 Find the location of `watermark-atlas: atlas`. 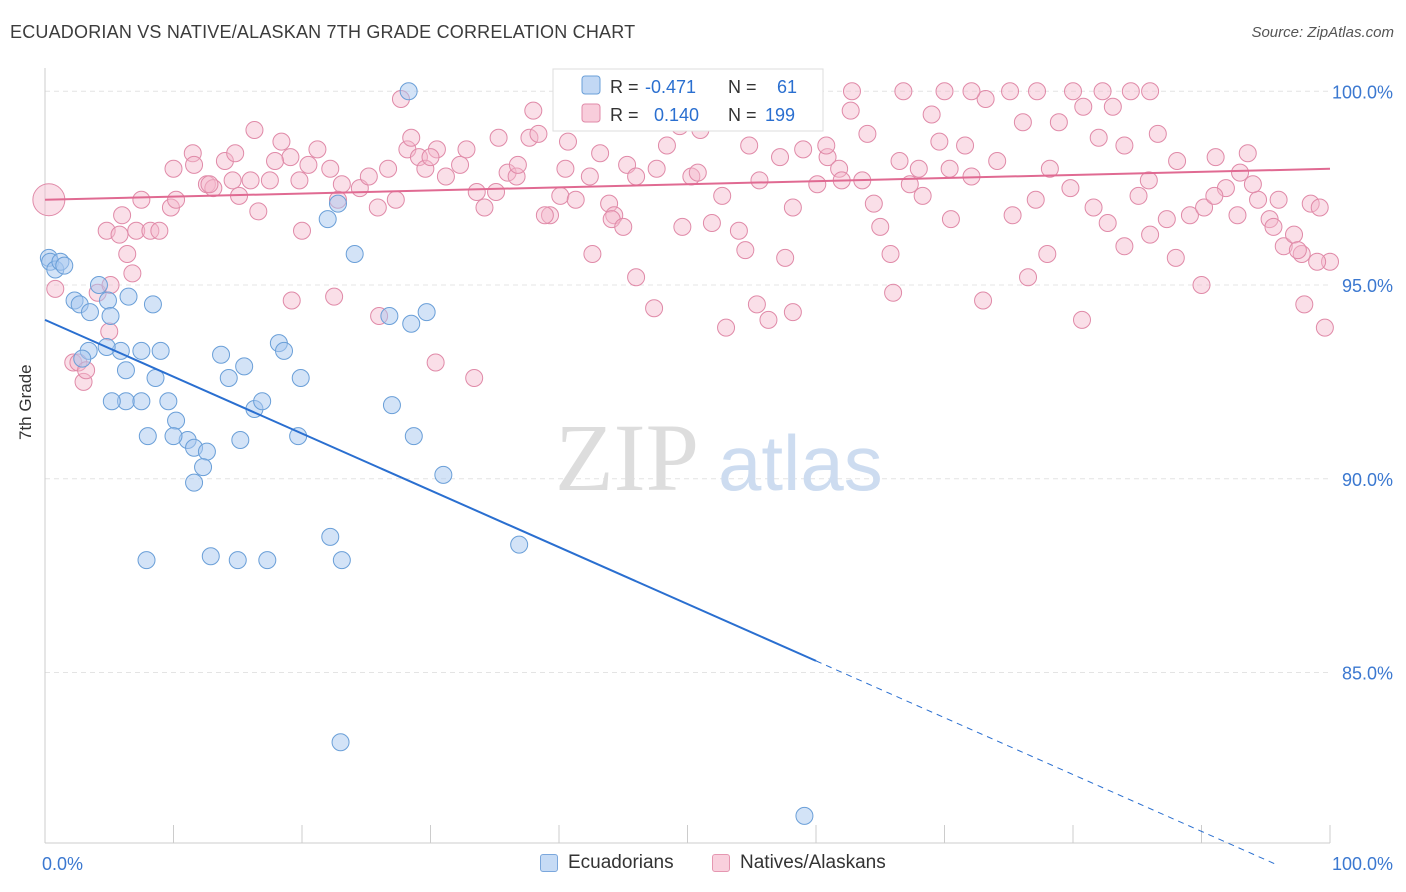

watermark-atlas: atlas is located at coordinates (800, 463).